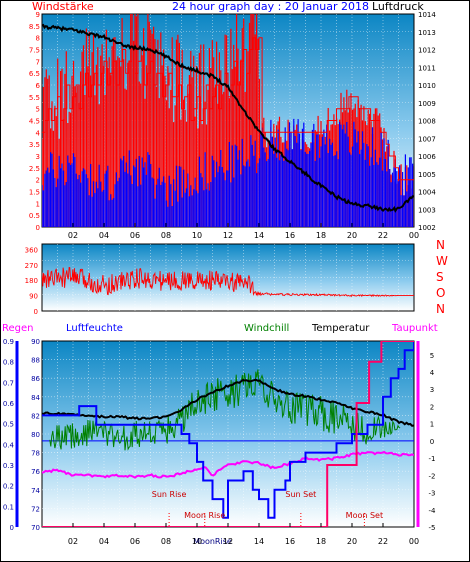  What do you see at coordinates (432, 528) in the screenshot?
I see `y-temp-tick-label: -5` at bounding box center [432, 528].